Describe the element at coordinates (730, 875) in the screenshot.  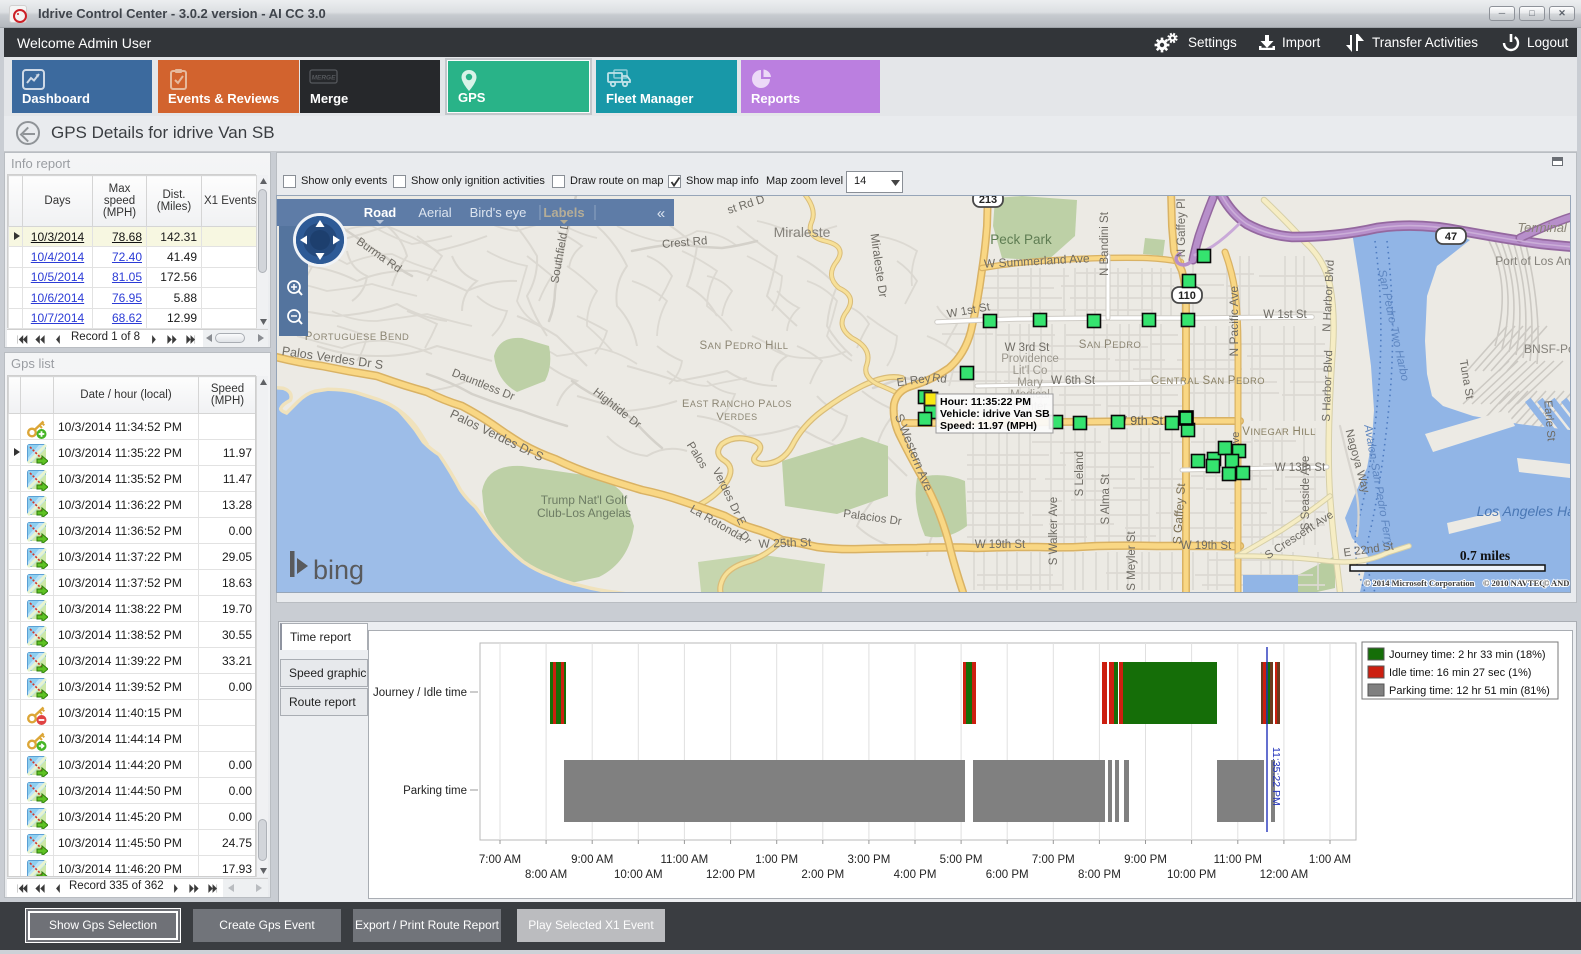
I see `svg-text: 12:00 PM` at that location.